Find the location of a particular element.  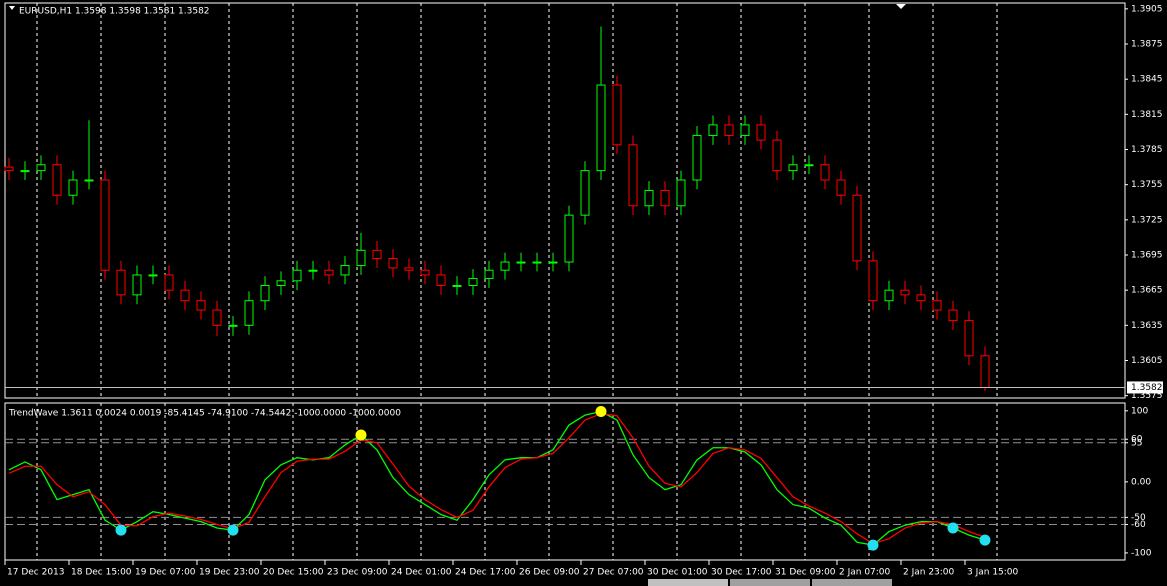

x-tick-label: 2 Jan 07:00 is located at coordinates (865, 573).